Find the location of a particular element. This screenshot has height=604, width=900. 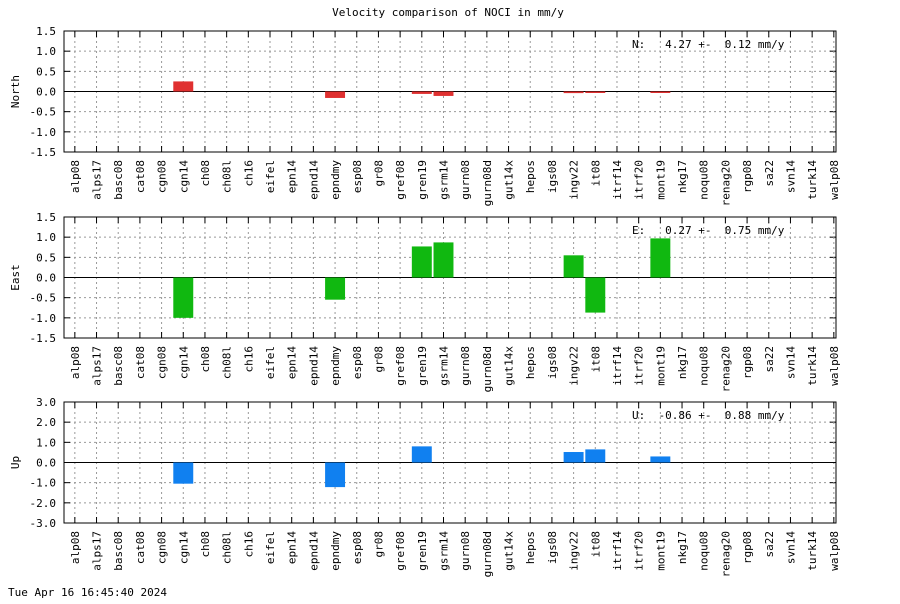

y-axis-label: East is located at coordinates (15, 277).